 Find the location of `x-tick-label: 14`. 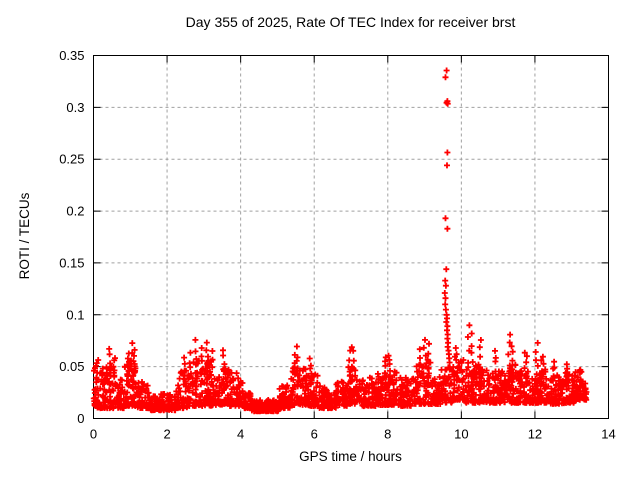

x-tick-label: 14 is located at coordinates (608, 434).